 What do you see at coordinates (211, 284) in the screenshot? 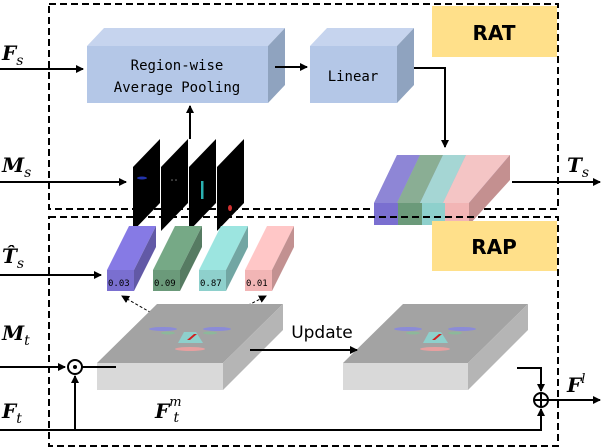
I see `token-score: 0.87` at bounding box center [211, 284].